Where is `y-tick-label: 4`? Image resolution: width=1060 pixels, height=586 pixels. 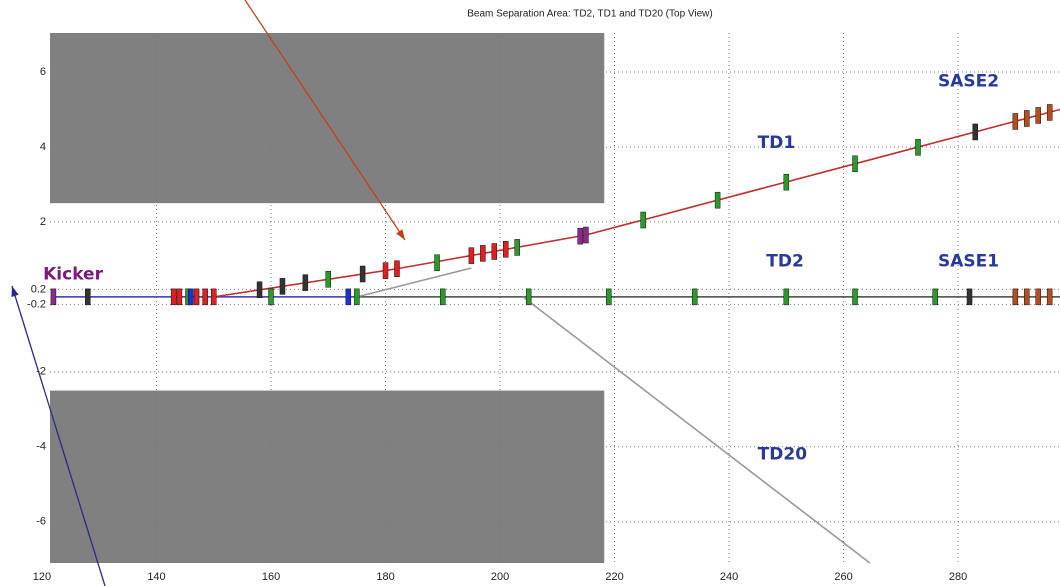
y-tick-label: 4 is located at coordinates (43, 147).